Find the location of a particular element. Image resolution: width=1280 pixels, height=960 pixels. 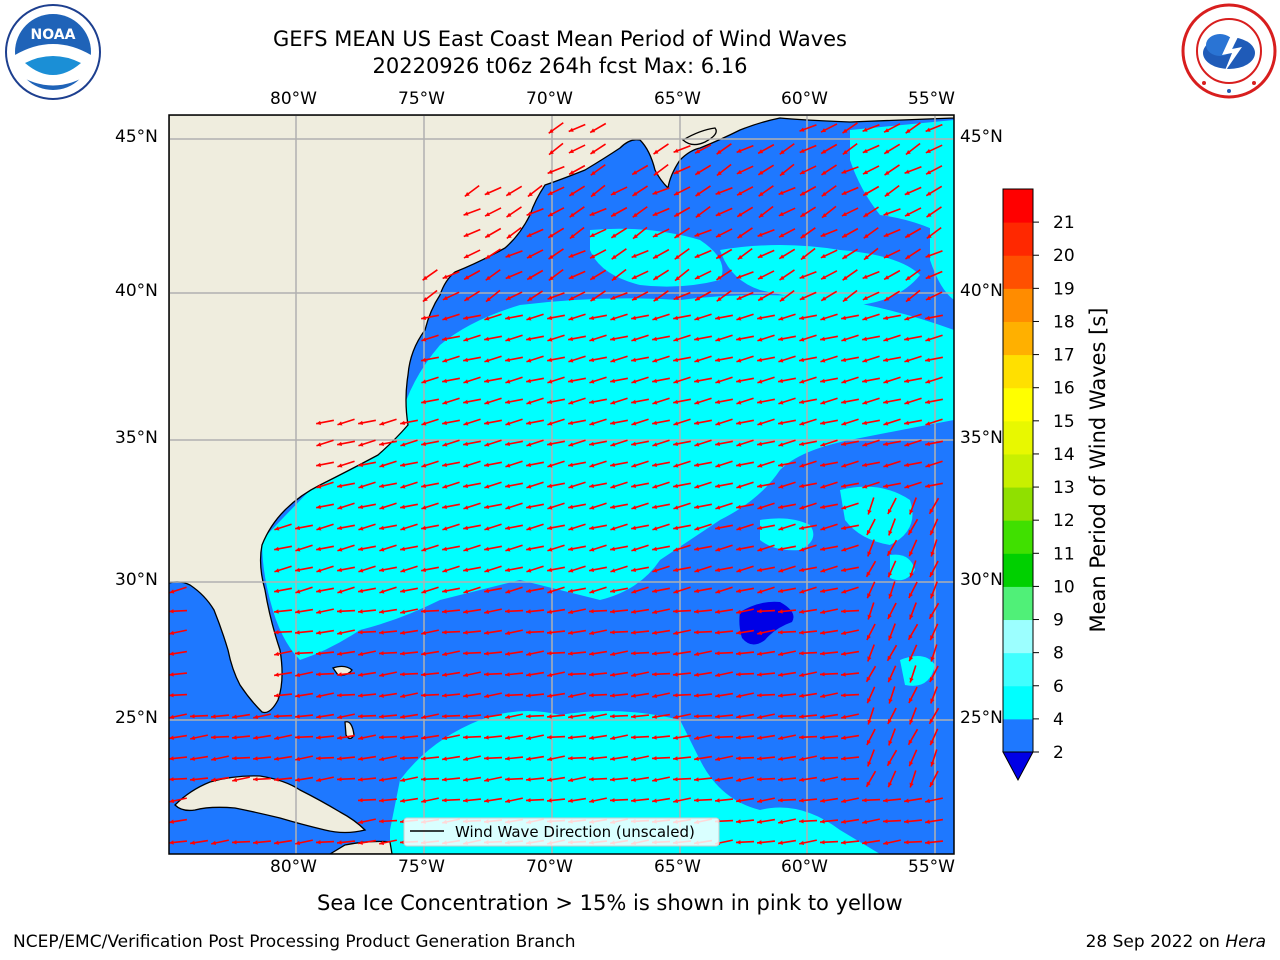

lon-label-bottom-80w: 80°W is located at coordinates (293, 867).